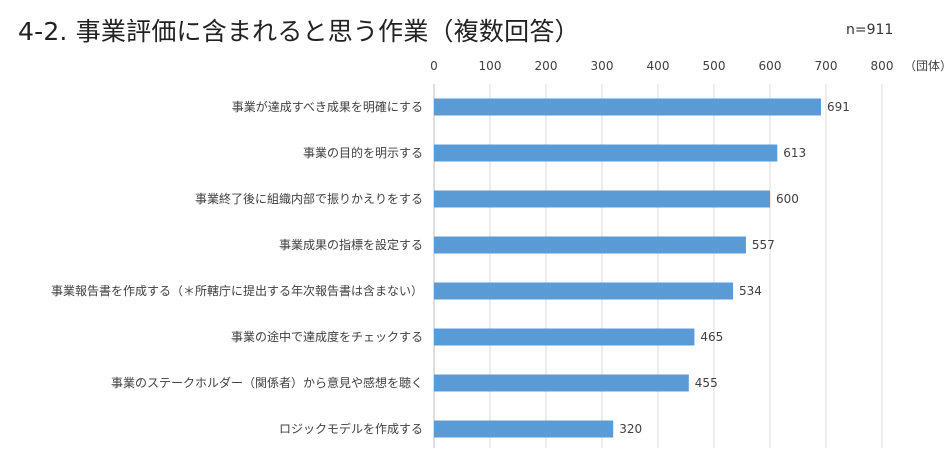 The width and height of the screenshot is (947, 458). Describe the element at coordinates (838, 107) in the screenshot. I see `data-label: 691` at that location.